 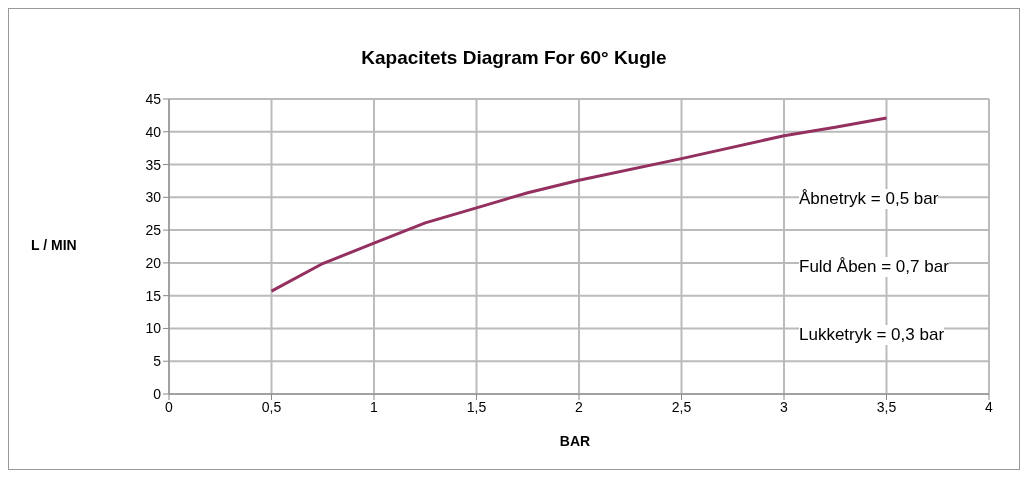 What do you see at coordinates (157, 361) in the screenshot?
I see `y-tick-label: 5` at bounding box center [157, 361].